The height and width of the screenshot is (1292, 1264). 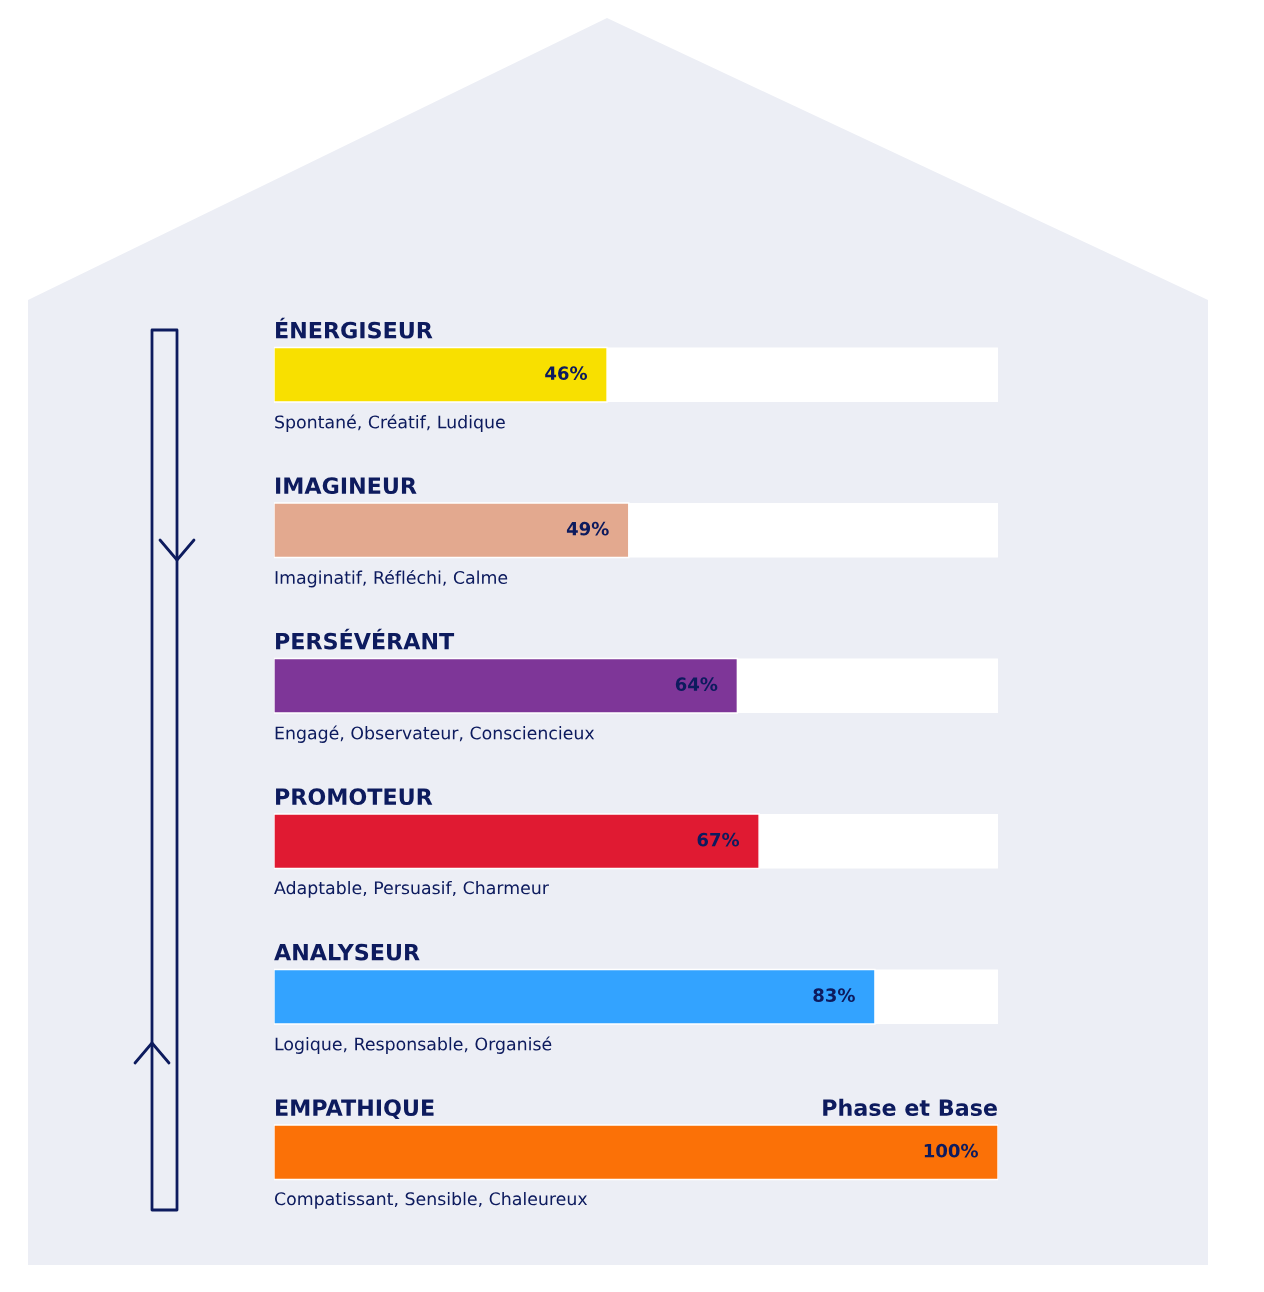 I want to click on annotation: Adaptable, Persuasif, Charmeur, so click(x=411, y=889).